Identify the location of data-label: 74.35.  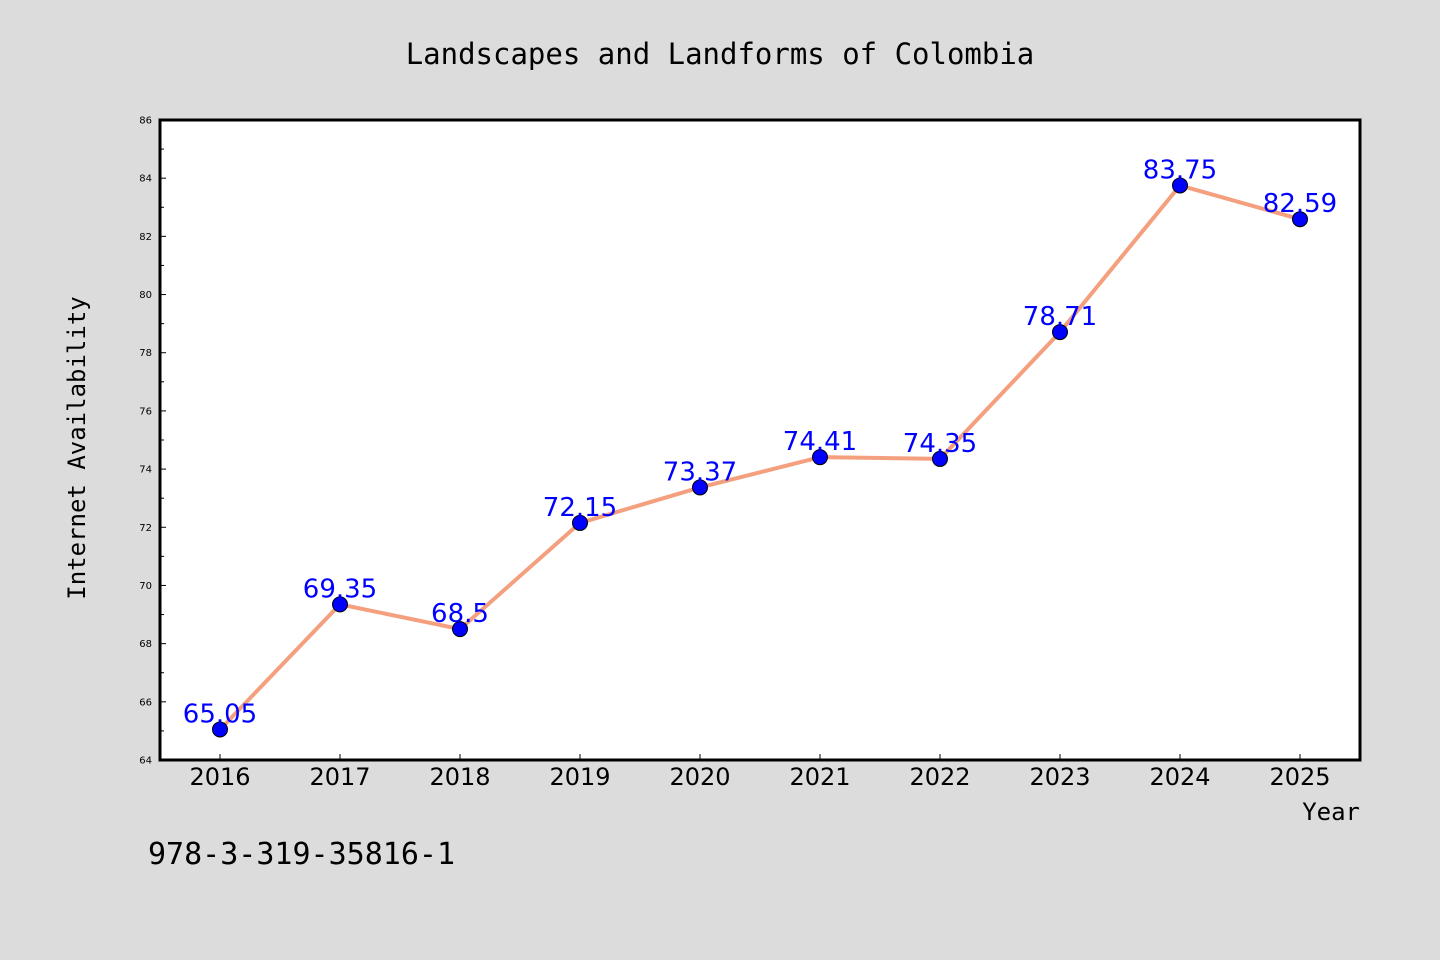
(940, 444).